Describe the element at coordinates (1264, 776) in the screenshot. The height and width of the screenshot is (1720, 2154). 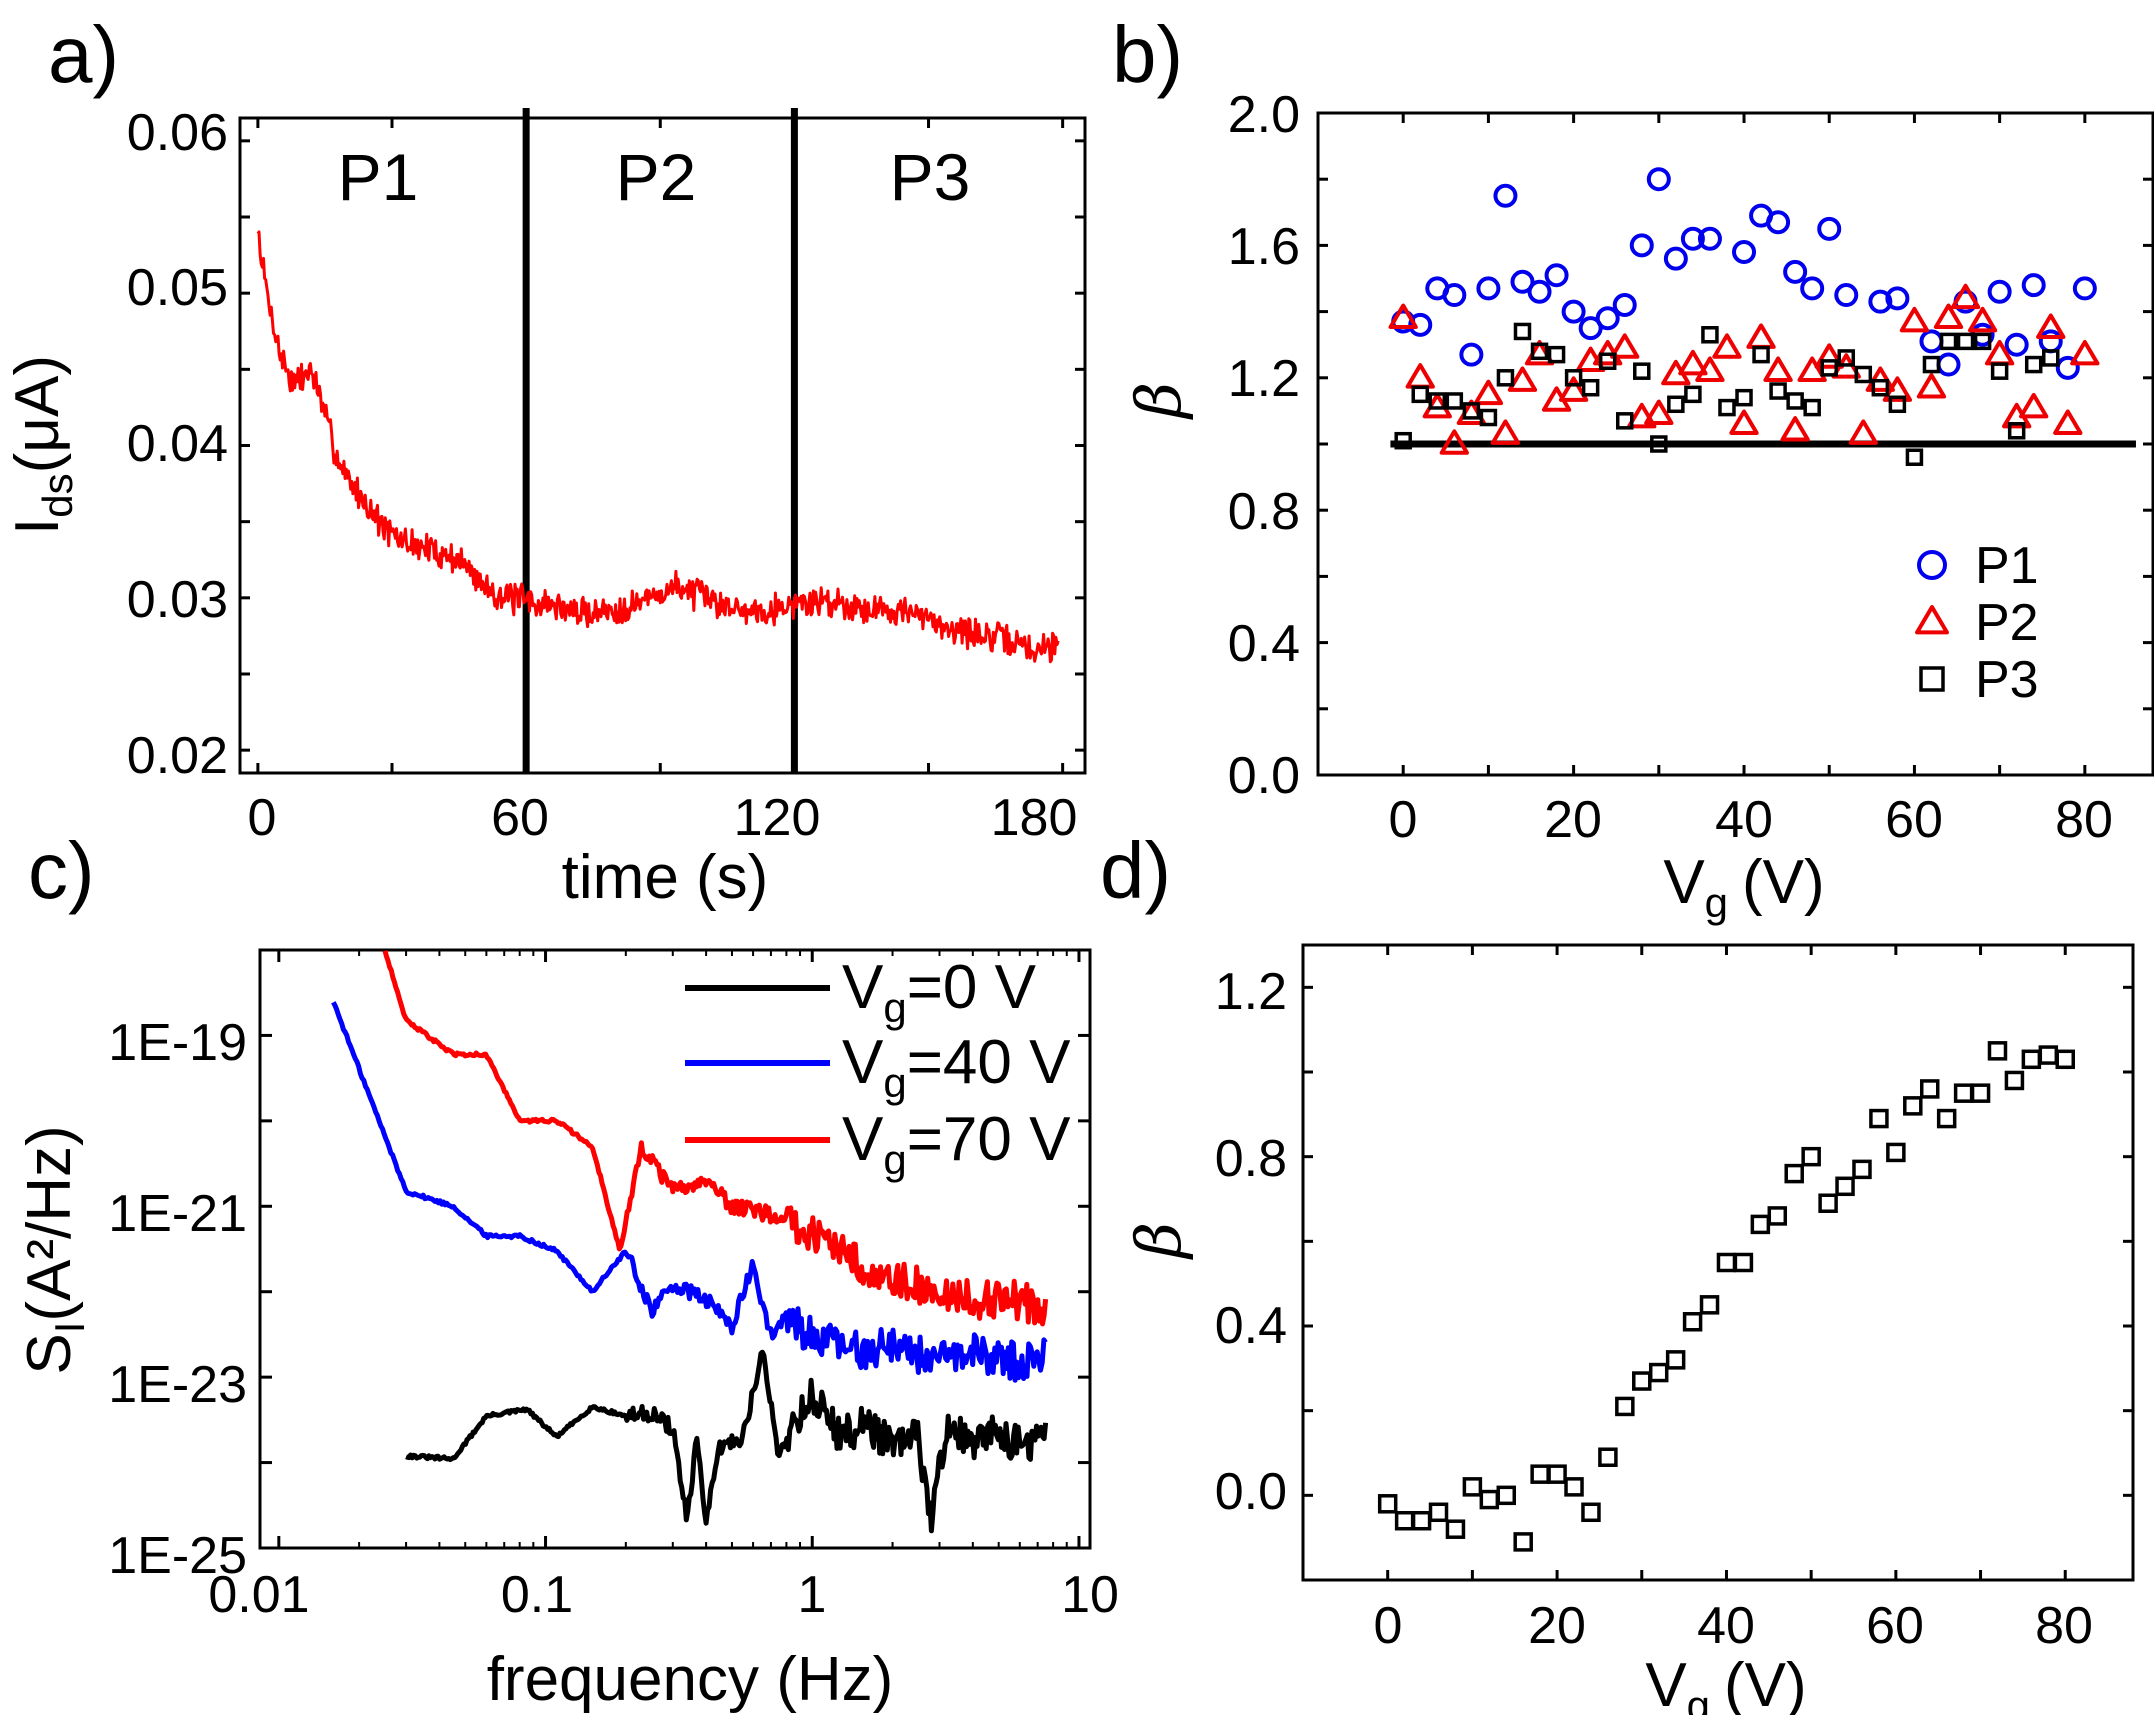
I see `ytick-label: 0.0` at that location.